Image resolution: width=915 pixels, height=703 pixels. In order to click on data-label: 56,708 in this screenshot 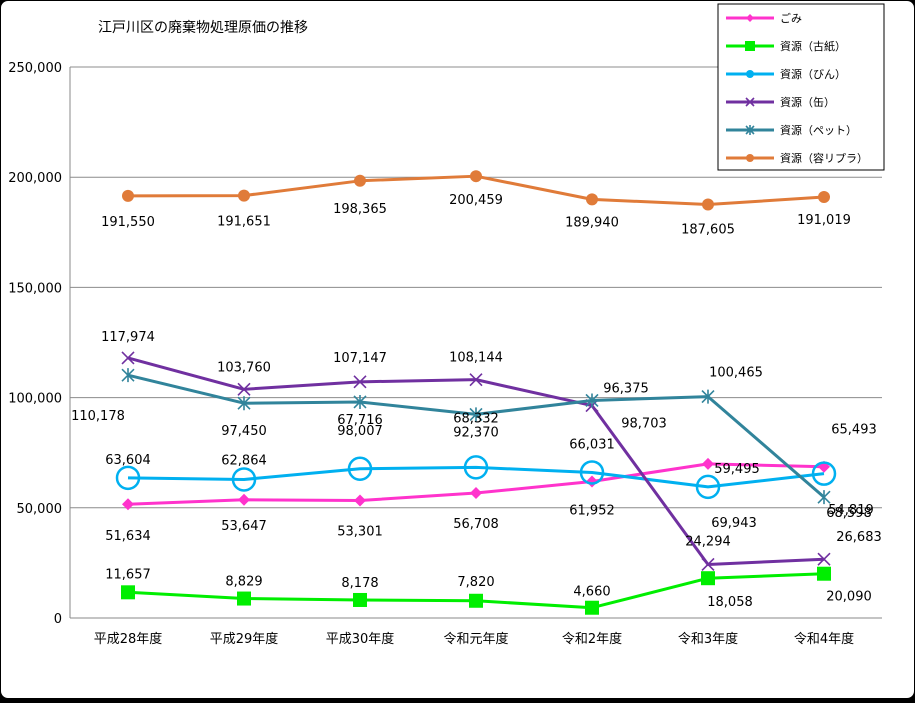, I will do `click(476, 524)`.